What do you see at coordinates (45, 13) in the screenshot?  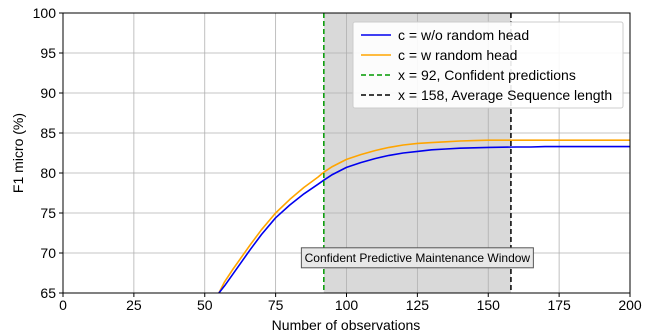 I see `y-tick-label: 100` at bounding box center [45, 13].